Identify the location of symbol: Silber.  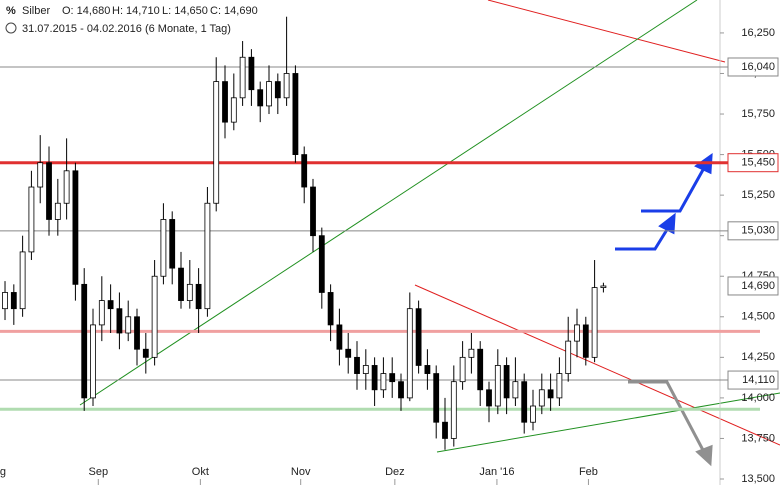
(36, 11).